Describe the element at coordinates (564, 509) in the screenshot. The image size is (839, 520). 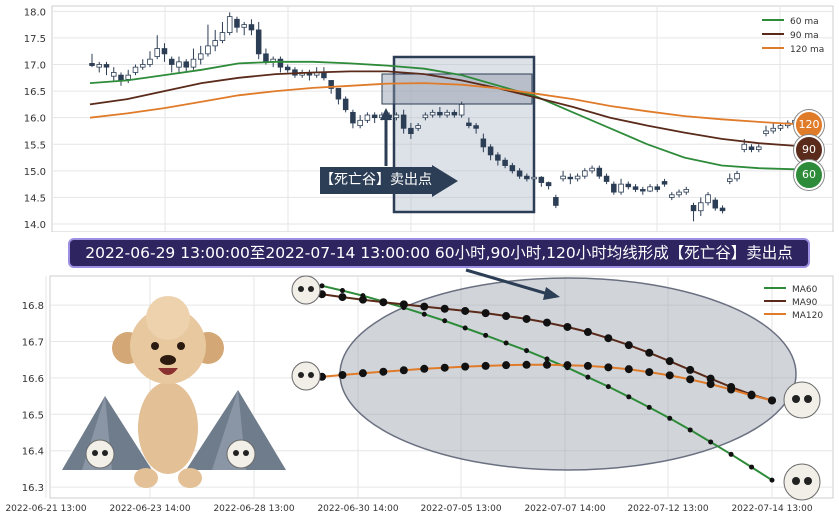
I see `bottom-x-tick: 2022-07-07 14:00` at that location.